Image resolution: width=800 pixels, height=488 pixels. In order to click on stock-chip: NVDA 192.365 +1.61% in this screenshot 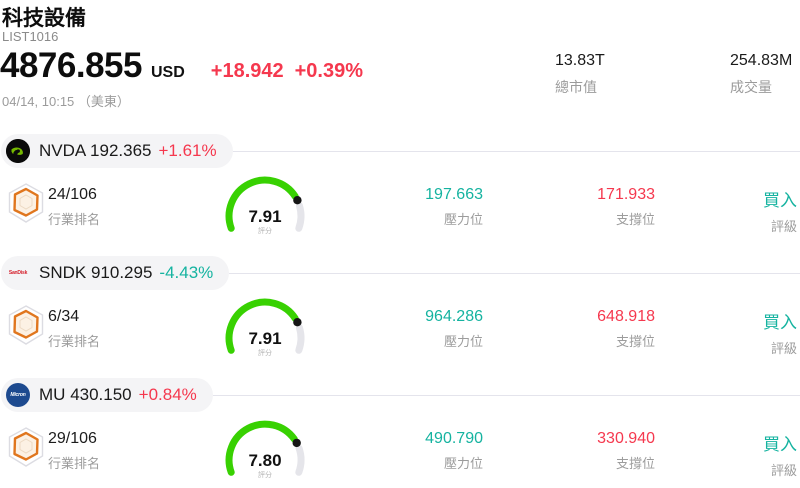, I will do `click(117, 151)`.